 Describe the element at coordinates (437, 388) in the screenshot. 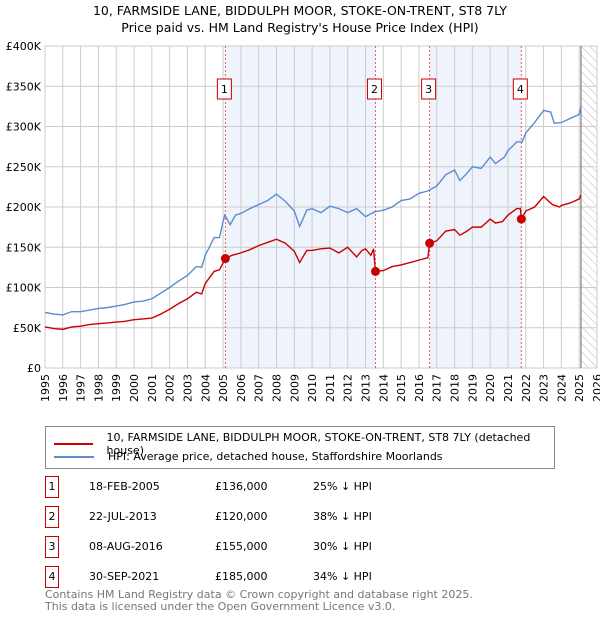

I see `x-tick-label: 2017` at that location.